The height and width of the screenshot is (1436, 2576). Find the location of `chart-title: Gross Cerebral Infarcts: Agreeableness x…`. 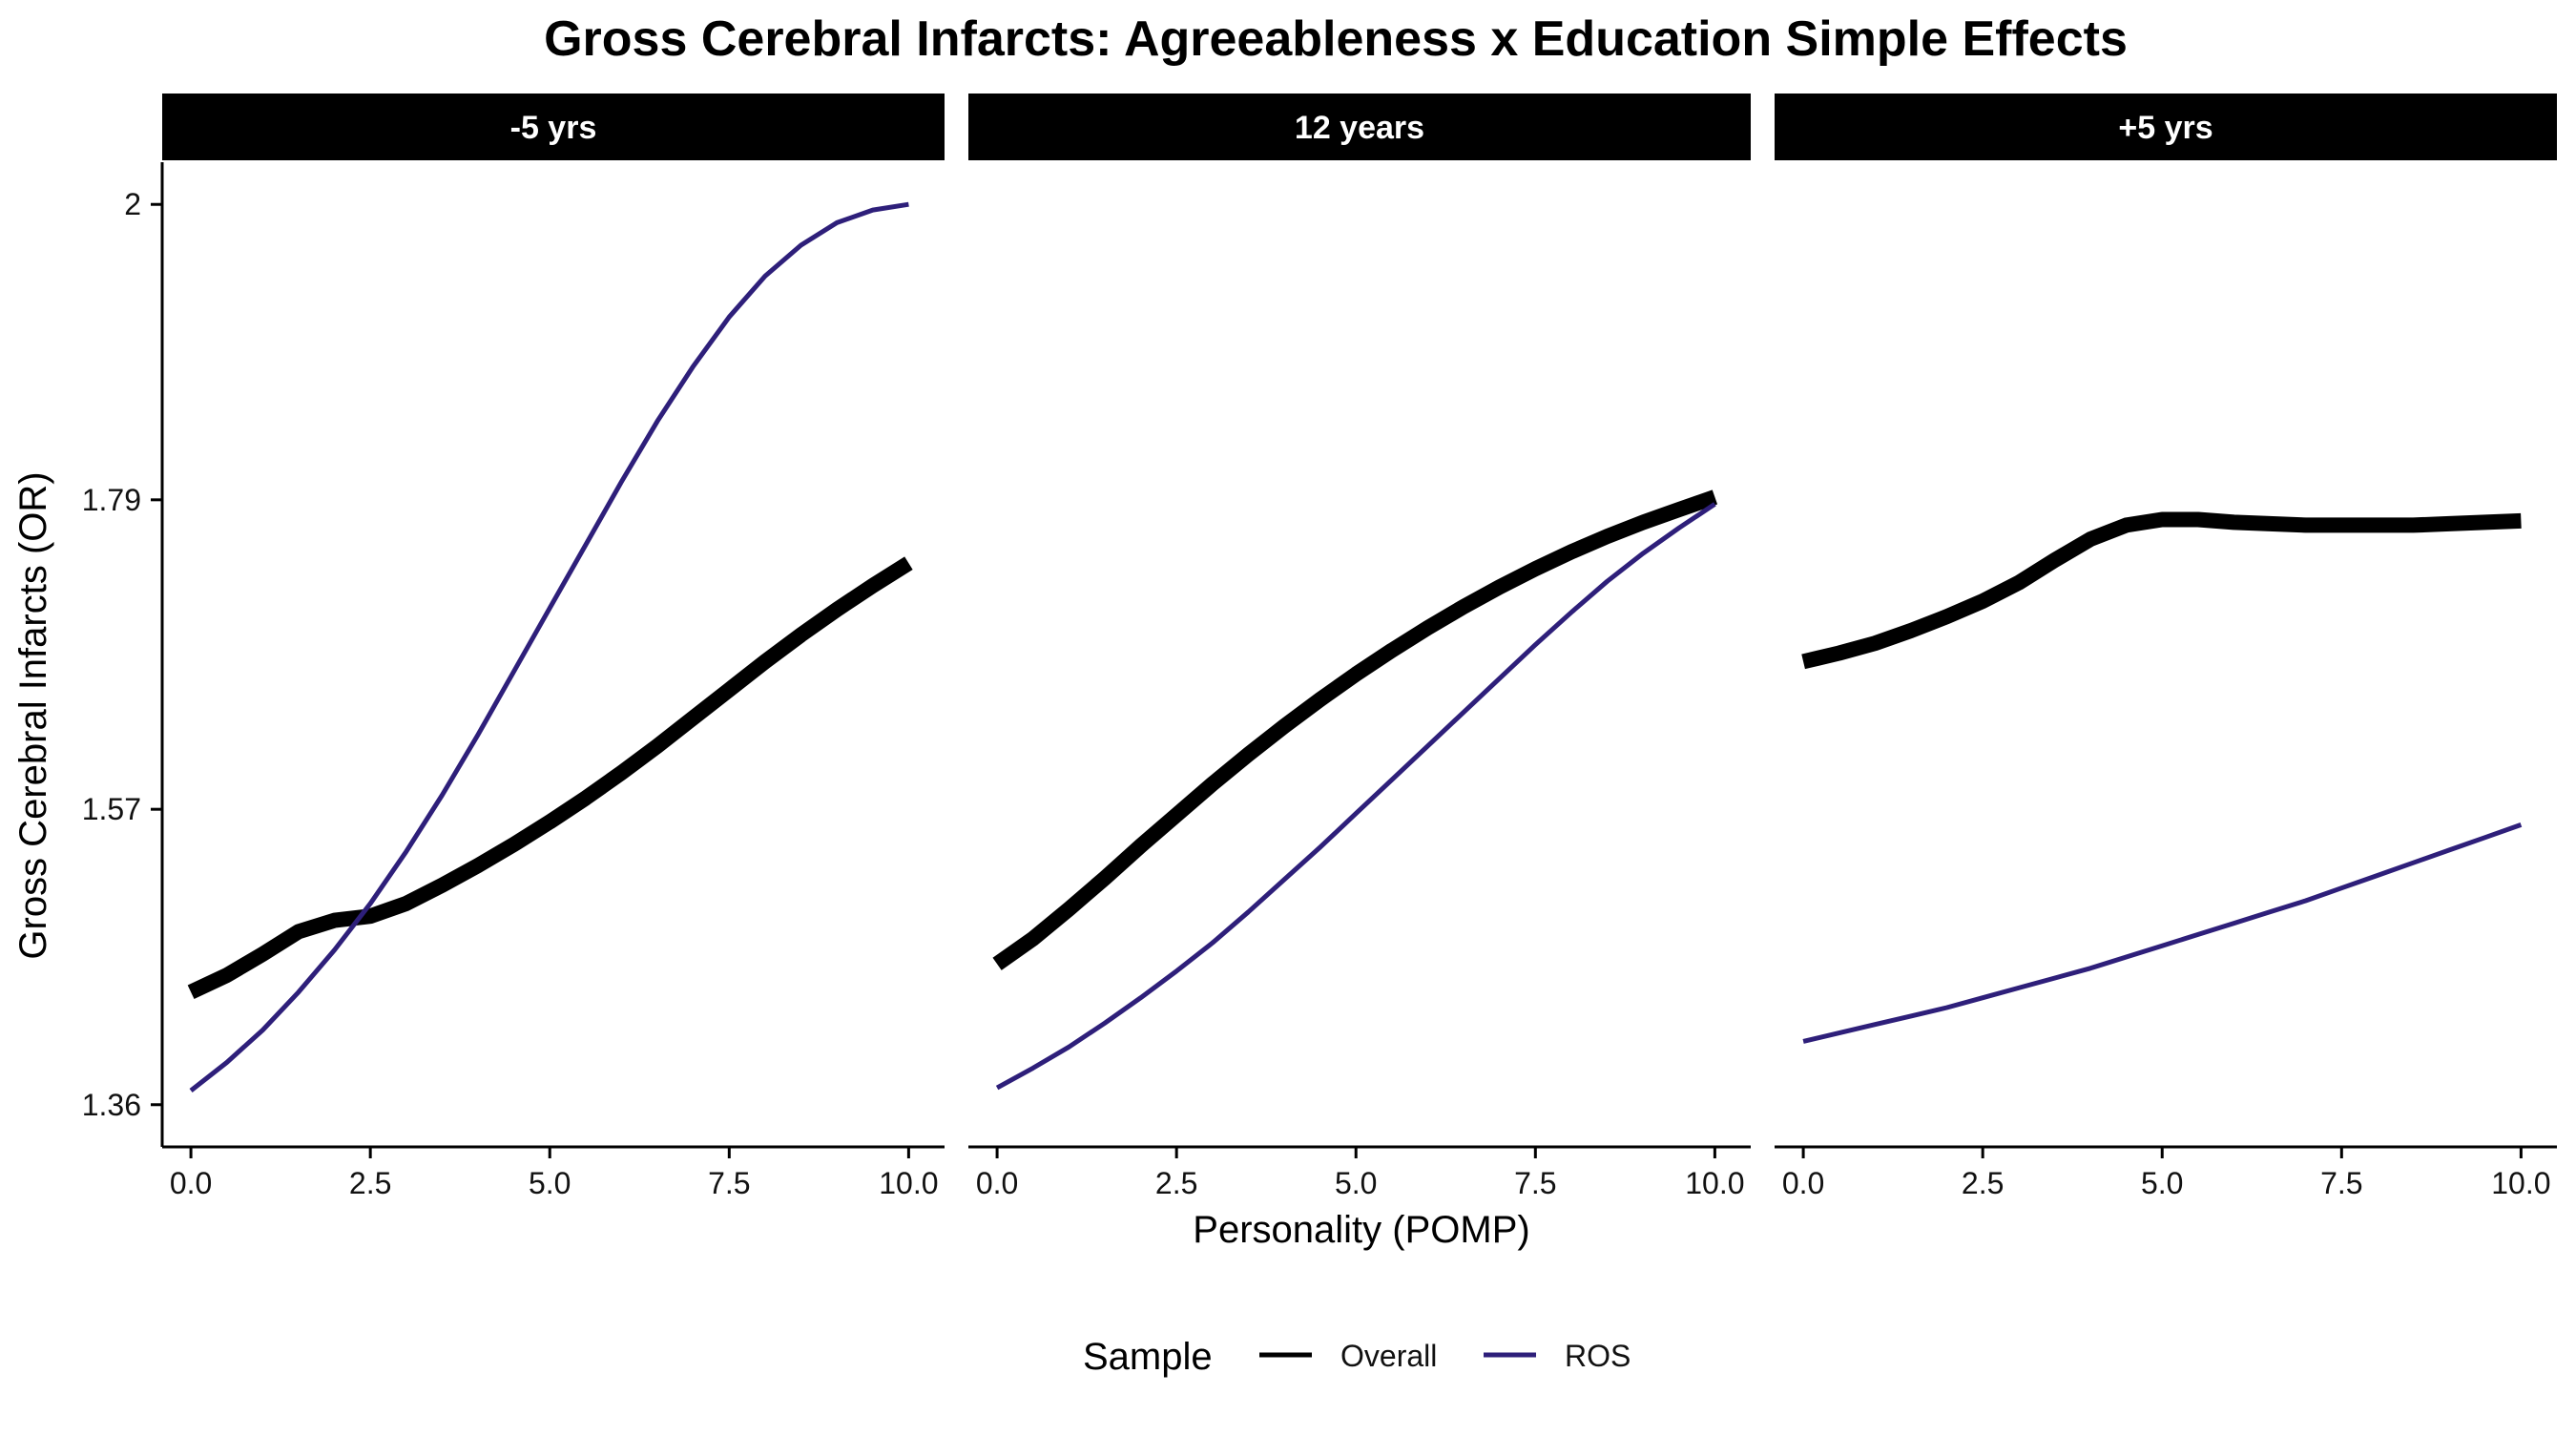

chart-title: Gross Cerebral Infarcts: Agreeableness x… is located at coordinates (1336, 39).